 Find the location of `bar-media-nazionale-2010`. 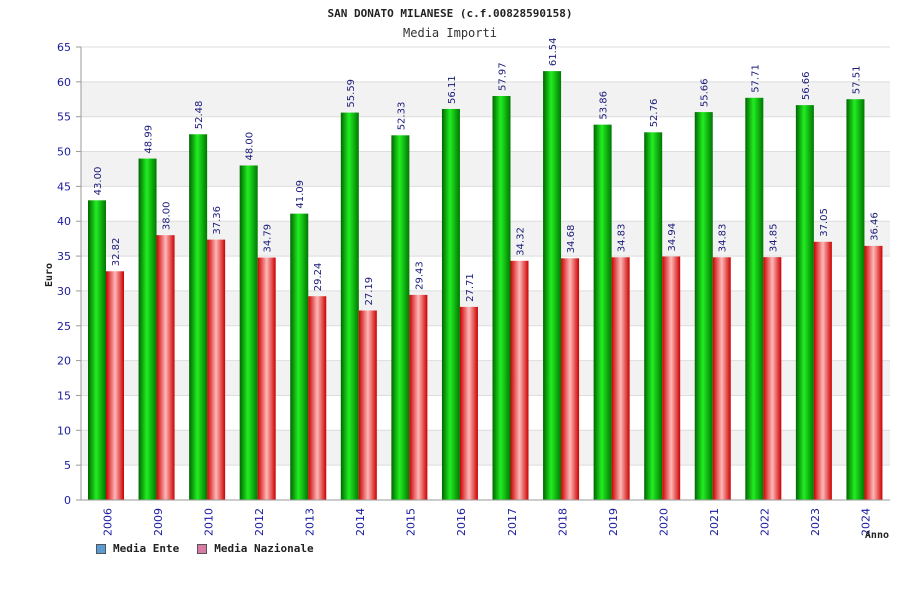

bar-media-nazionale-2010 is located at coordinates (216, 370).